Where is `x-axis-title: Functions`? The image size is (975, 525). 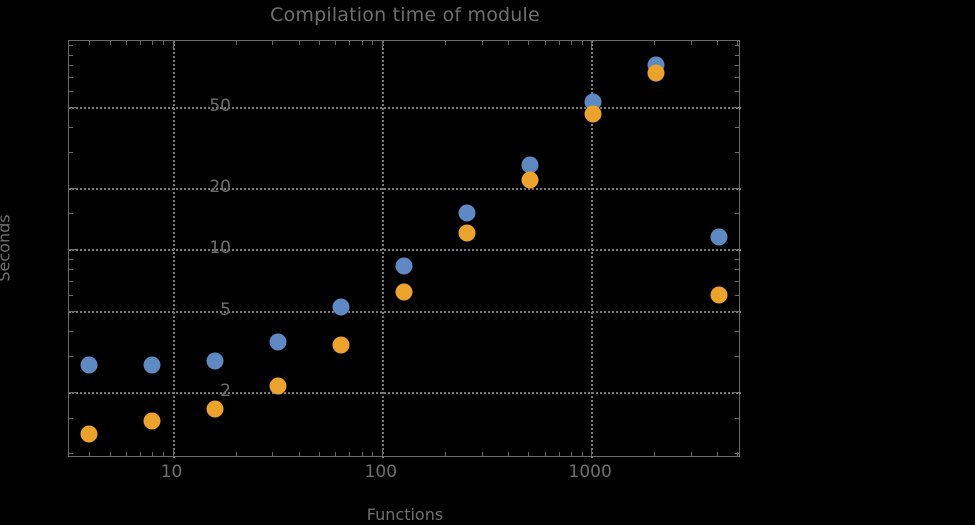 x-axis-title: Functions is located at coordinates (405, 514).